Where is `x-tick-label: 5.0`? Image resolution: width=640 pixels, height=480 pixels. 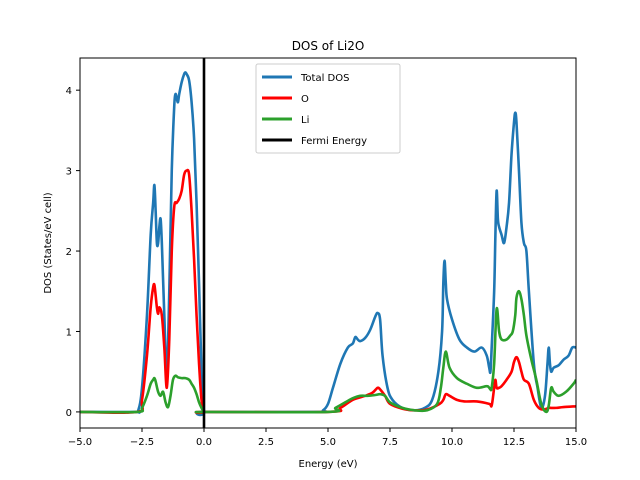
x-tick-label: 5.0 is located at coordinates (328, 442).